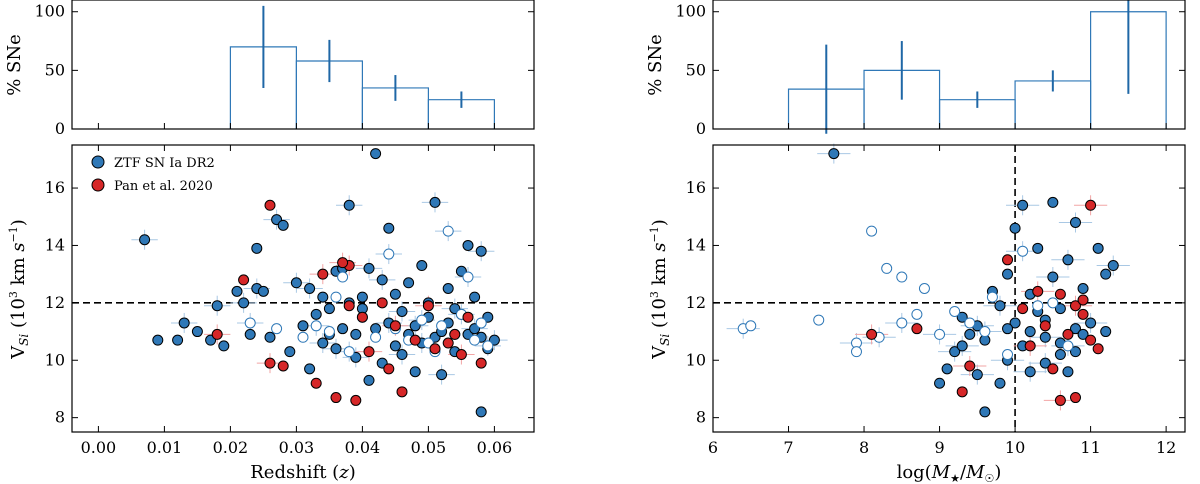  What do you see at coordinates (98, 185) in the screenshot?
I see `legend-pan-marker` at bounding box center [98, 185].